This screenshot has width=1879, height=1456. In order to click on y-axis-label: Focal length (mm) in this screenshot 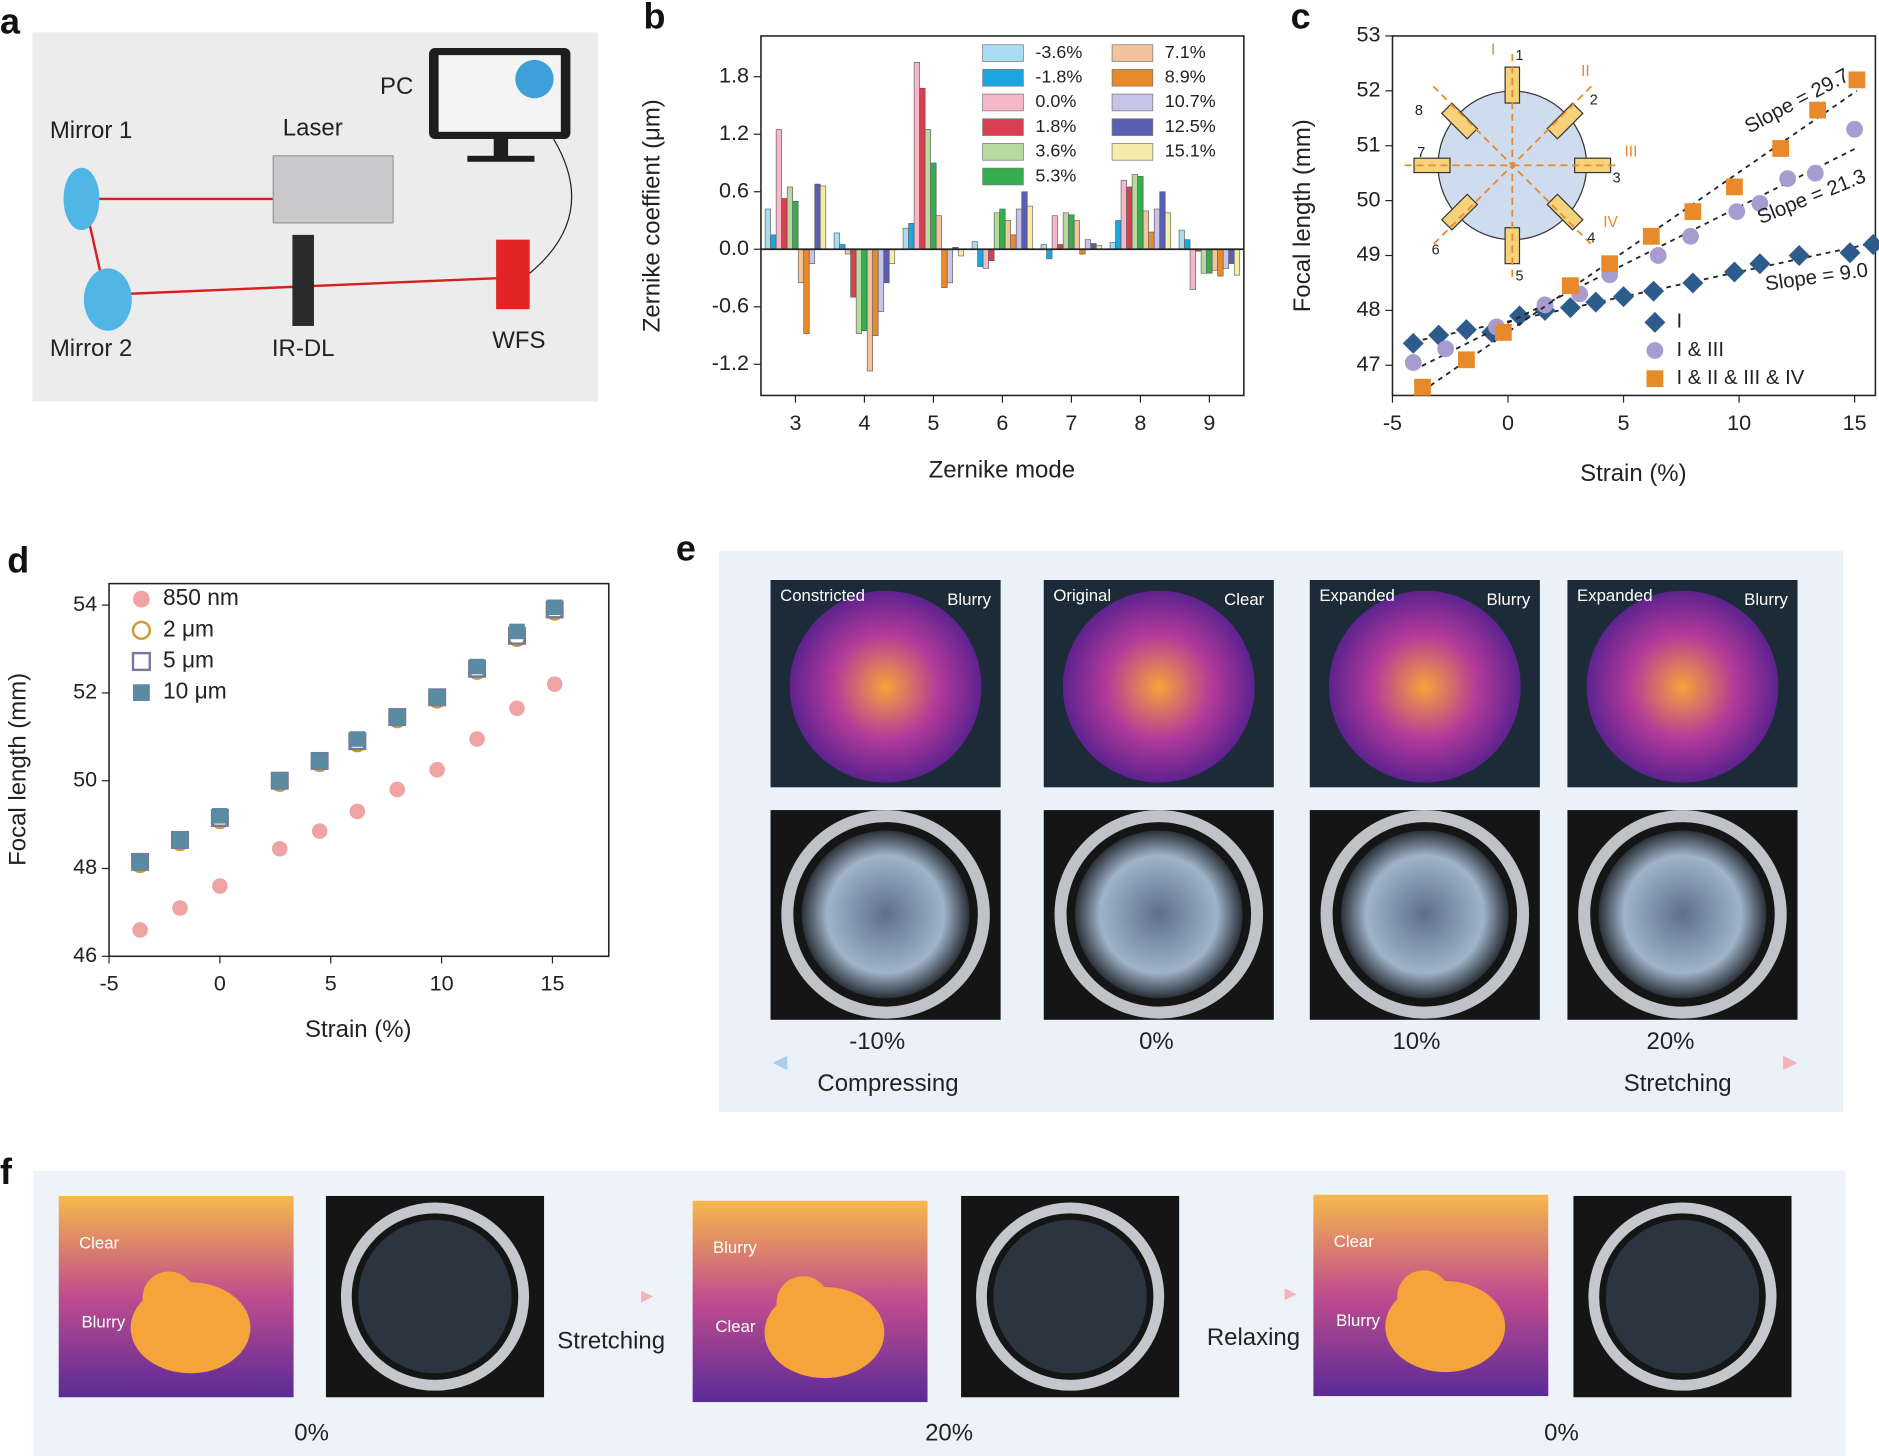, I will do `click(1302, 215)`.